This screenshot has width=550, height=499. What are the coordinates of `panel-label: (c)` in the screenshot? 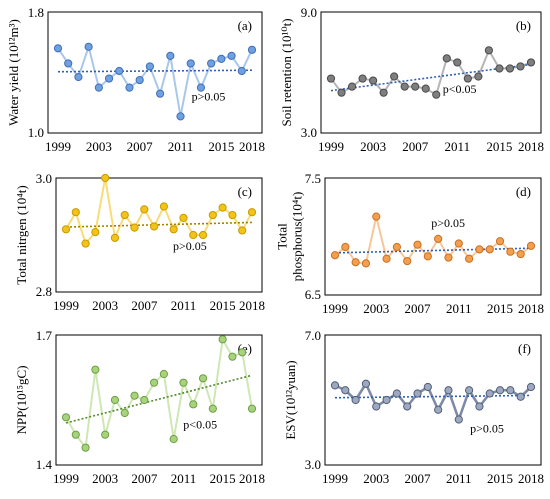 It's located at (245, 191).